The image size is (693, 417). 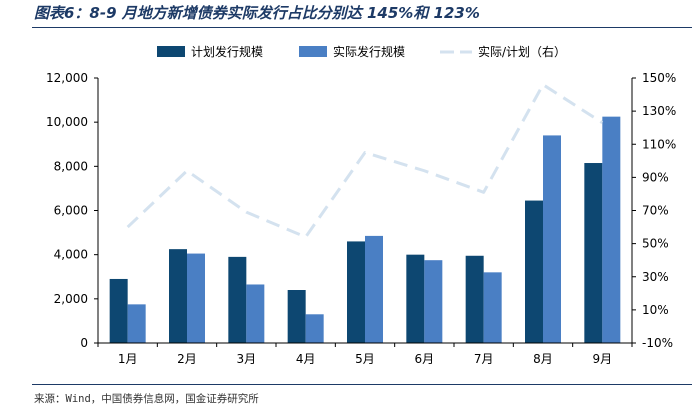 What do you see at coordinates (71, 211) in the screenshot?
I see `left-tick-label: 6,000` at bounding box center [71, 211].